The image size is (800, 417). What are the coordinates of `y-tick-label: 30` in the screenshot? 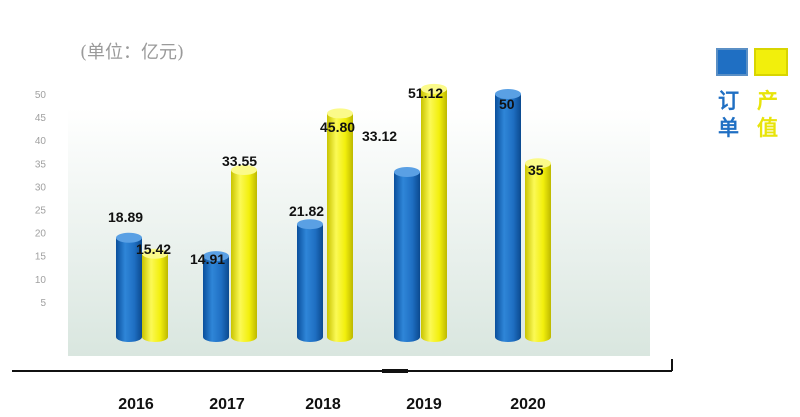 It's located at (41, 187).